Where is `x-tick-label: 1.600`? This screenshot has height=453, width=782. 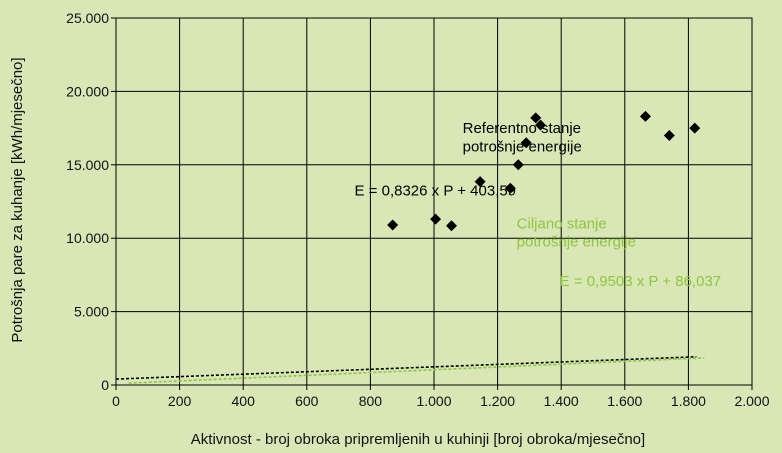 x-tick-label: 1.600 is located at coordinates (624, 401).